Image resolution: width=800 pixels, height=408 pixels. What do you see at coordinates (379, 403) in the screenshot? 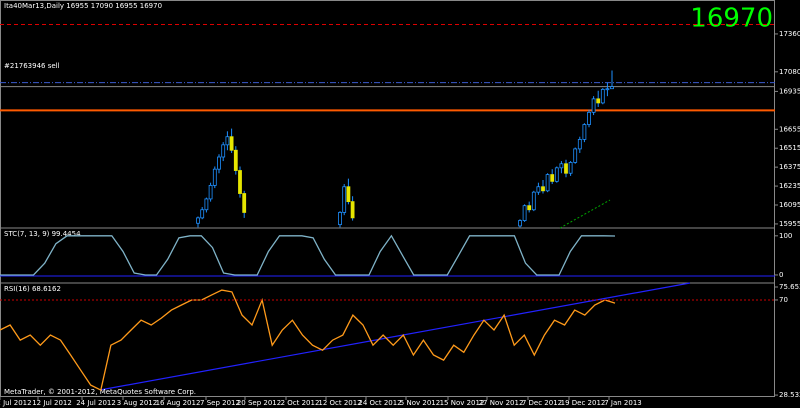
I see `x-tick-label: 24 Oct 2012` at bounding box center [379, 403].